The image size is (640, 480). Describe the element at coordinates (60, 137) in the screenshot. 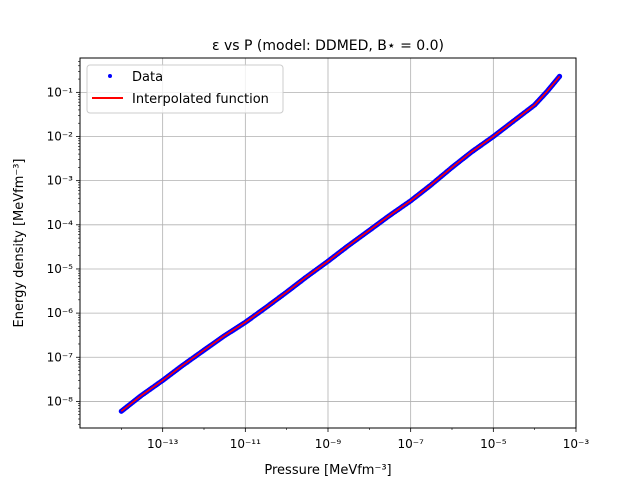

I see `y-tick-label: 10⁻²` at that location.